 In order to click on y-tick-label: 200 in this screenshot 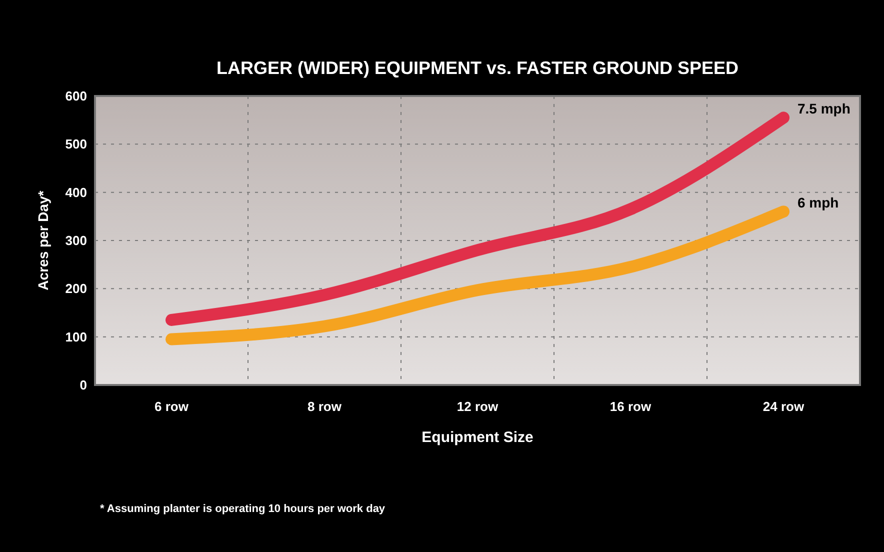, I will do `click(76, 288)`.